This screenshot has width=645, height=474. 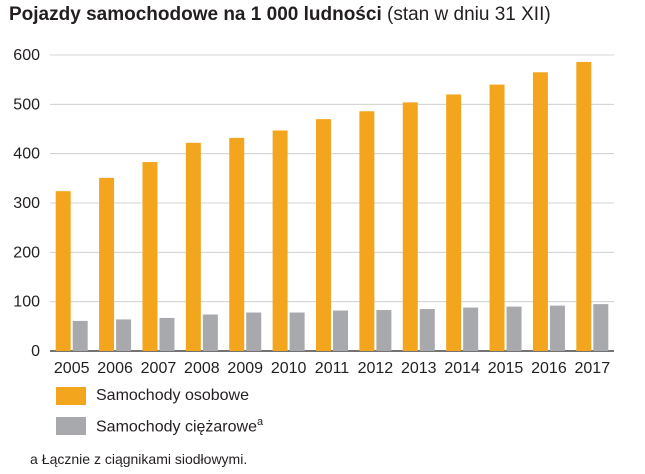 I want to click on legend-footnote-marker: a, so click(x=260, y=421).